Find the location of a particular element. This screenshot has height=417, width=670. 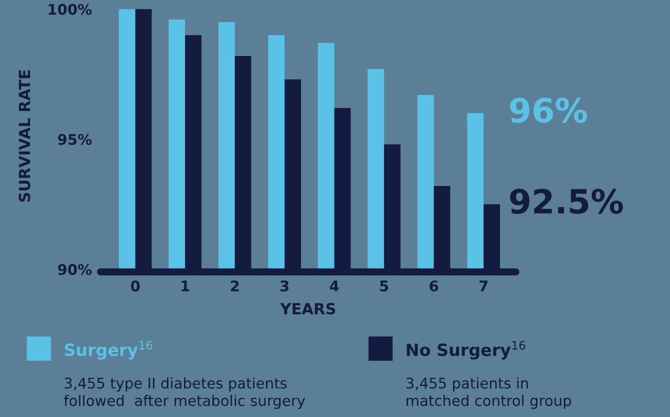

y-axis-title: SURVIVAL RATE is located at coordinates (24, 136).